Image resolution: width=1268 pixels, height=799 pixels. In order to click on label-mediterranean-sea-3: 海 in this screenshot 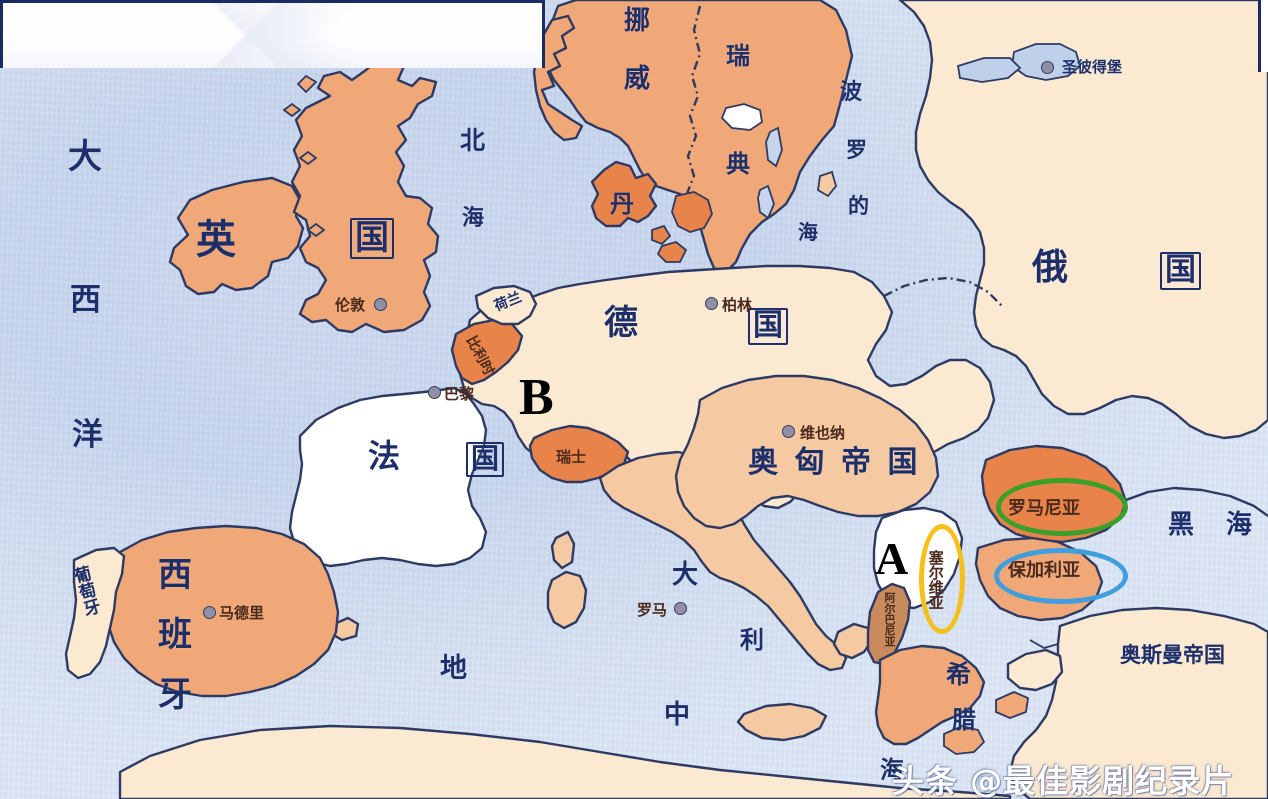, I will do `click(892, 770)`.